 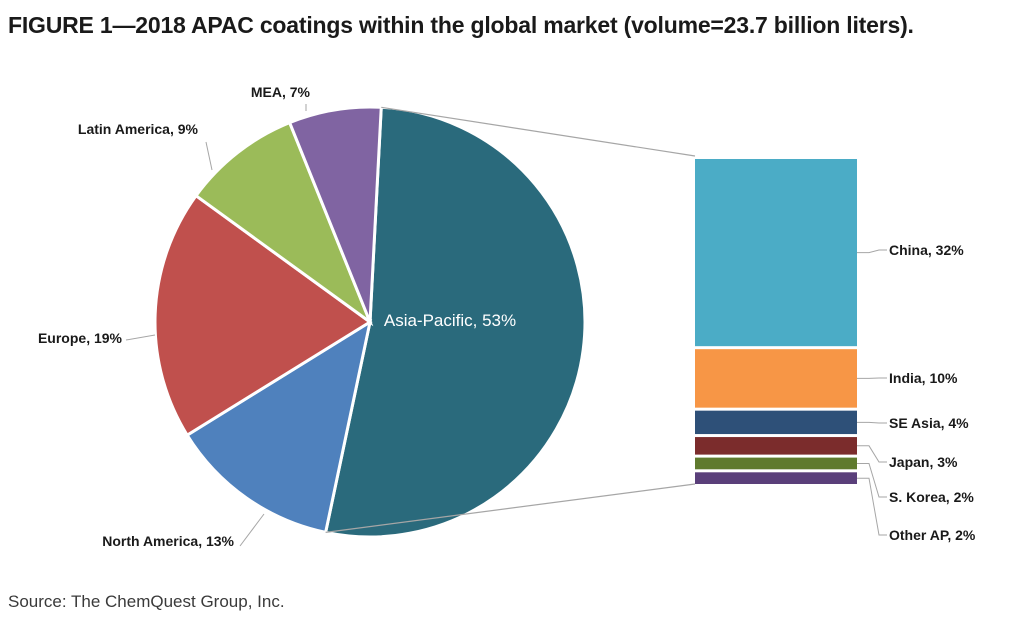 What do you see at coordinates (776, 463) in the screenshot?
I see `bar-segment-s-korea` at bounding box center [776, 463].